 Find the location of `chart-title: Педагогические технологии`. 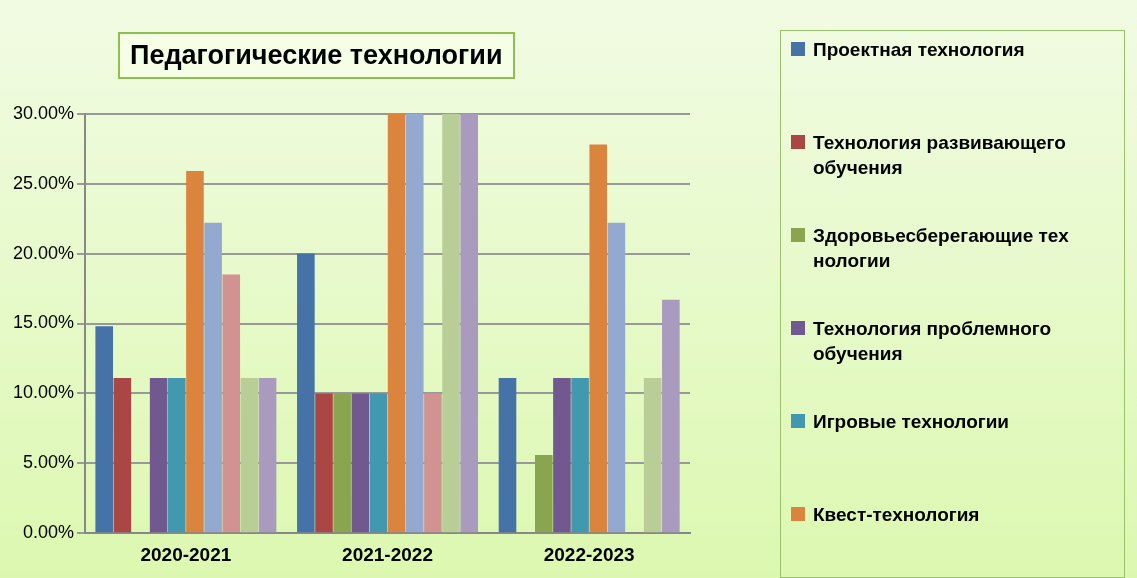

chart-title: Педагогические технологии is located at coordinates (316, 55).